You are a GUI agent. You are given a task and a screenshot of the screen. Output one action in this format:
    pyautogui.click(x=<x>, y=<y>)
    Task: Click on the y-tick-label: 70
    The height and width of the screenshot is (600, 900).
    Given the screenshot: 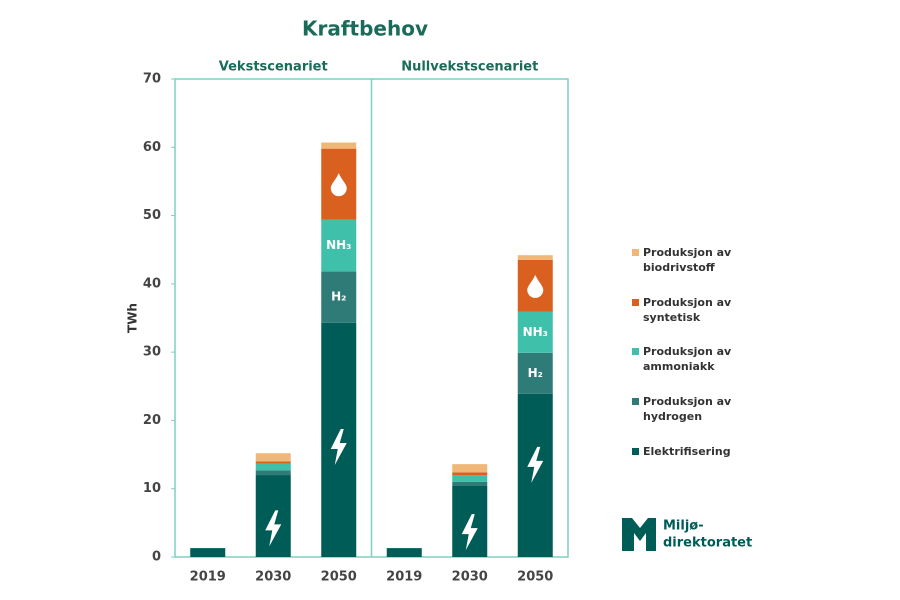 What is the action you would take?
    pyautogui.click(x=152, y=79)
    